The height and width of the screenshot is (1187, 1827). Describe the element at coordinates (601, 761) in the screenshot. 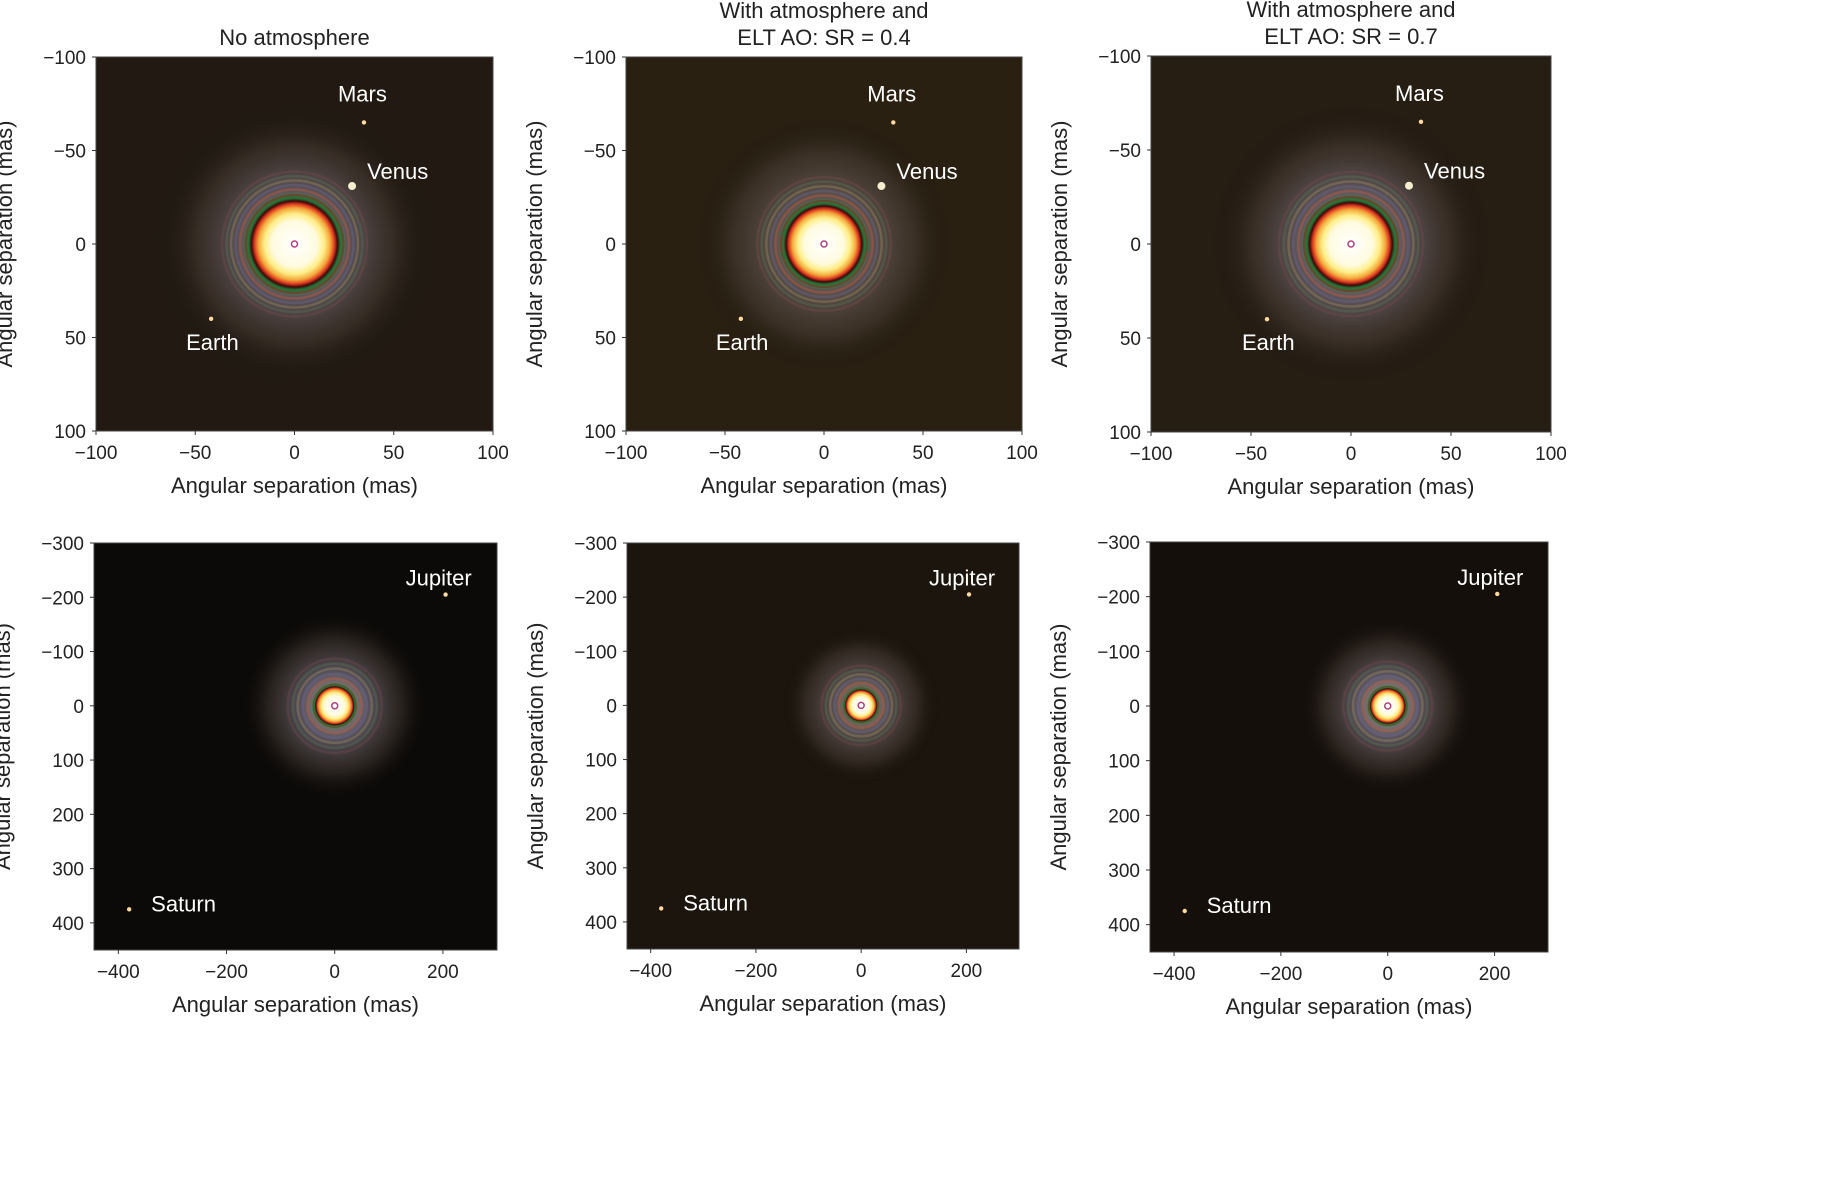

I see `y-tick-label: 100` at that location.